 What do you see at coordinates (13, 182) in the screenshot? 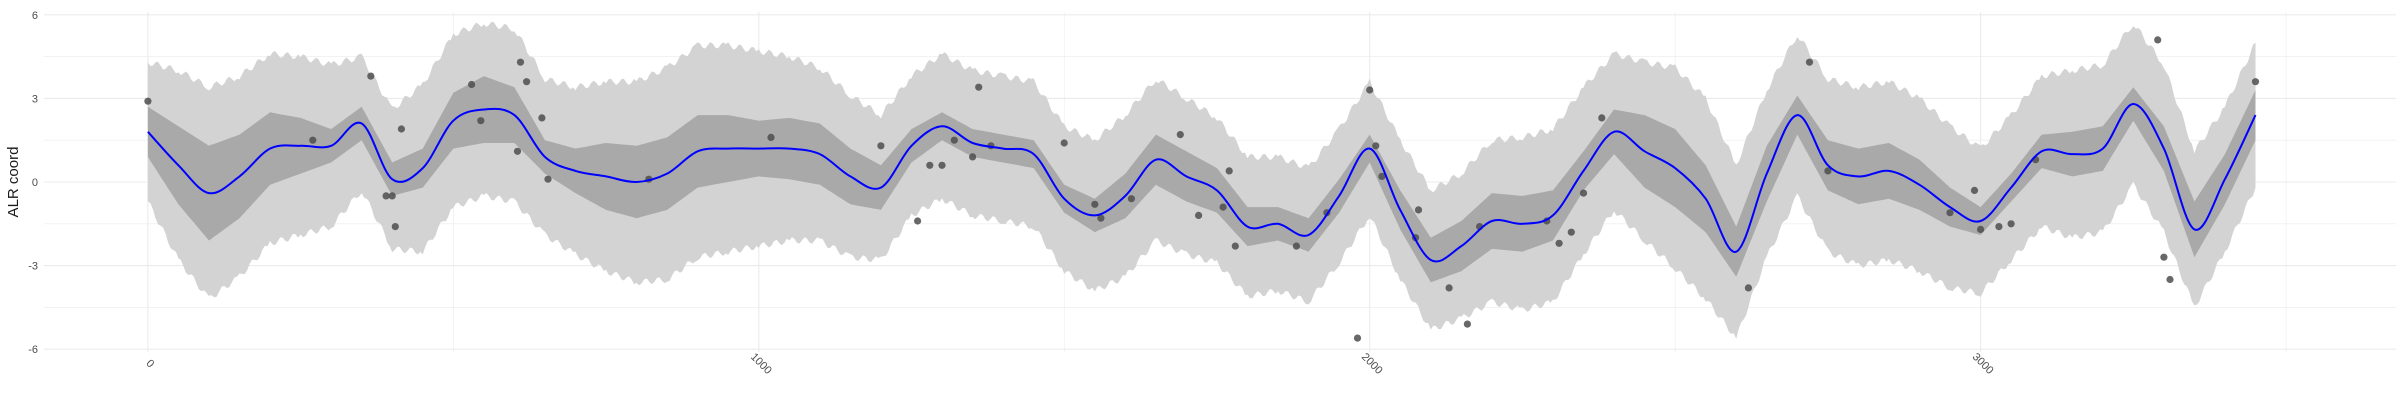
I see `y-axis-title: ALR coord` at bounding box center [13, 182].